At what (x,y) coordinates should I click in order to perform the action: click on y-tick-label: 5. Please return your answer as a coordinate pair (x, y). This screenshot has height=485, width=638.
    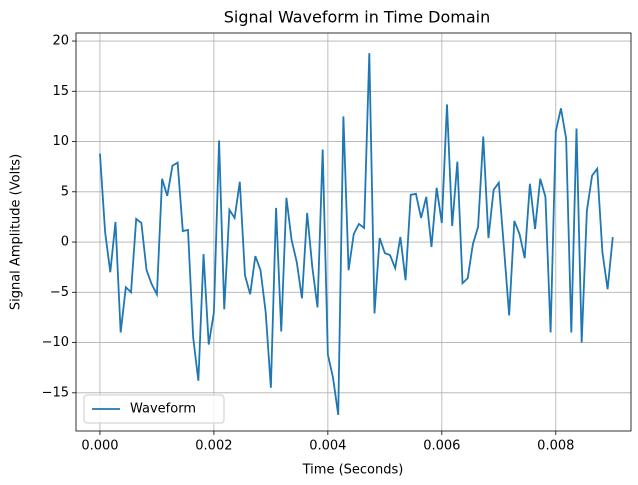
    Looking at the image, I should click on (65, 191).